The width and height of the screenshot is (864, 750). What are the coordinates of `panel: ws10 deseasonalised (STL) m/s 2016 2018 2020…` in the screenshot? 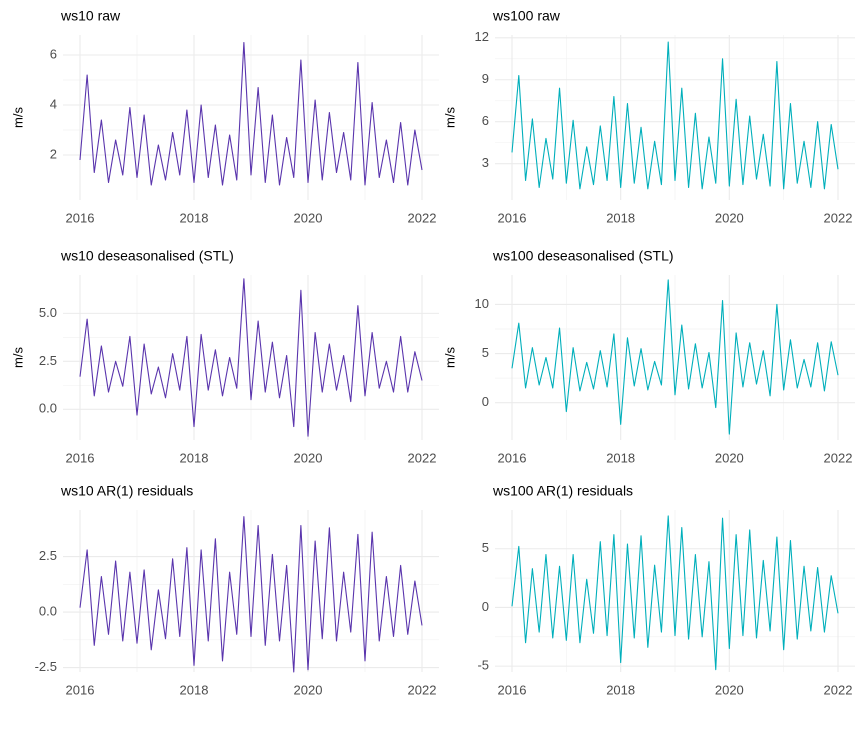 It's located at (224, 356).